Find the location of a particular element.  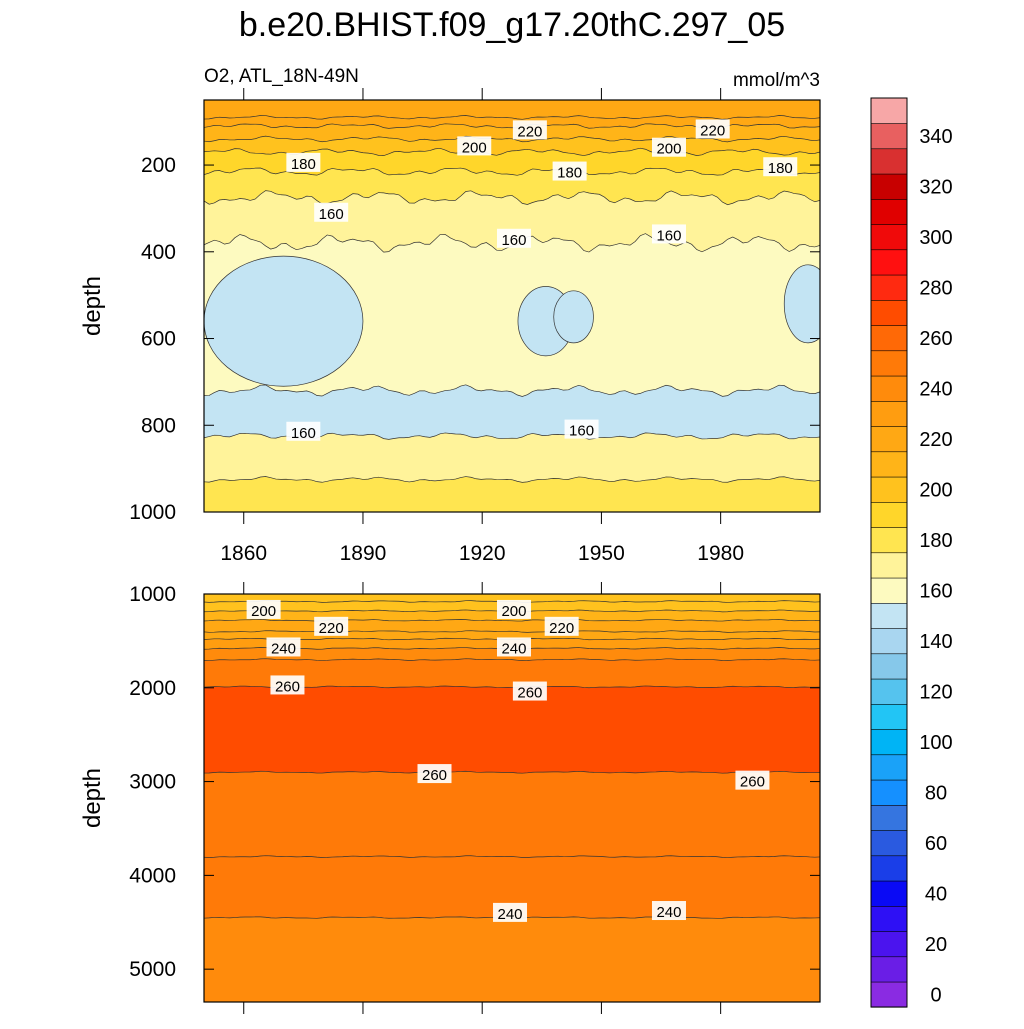

lower-contour-label-text: 200 is located at coordinates (263, 611).